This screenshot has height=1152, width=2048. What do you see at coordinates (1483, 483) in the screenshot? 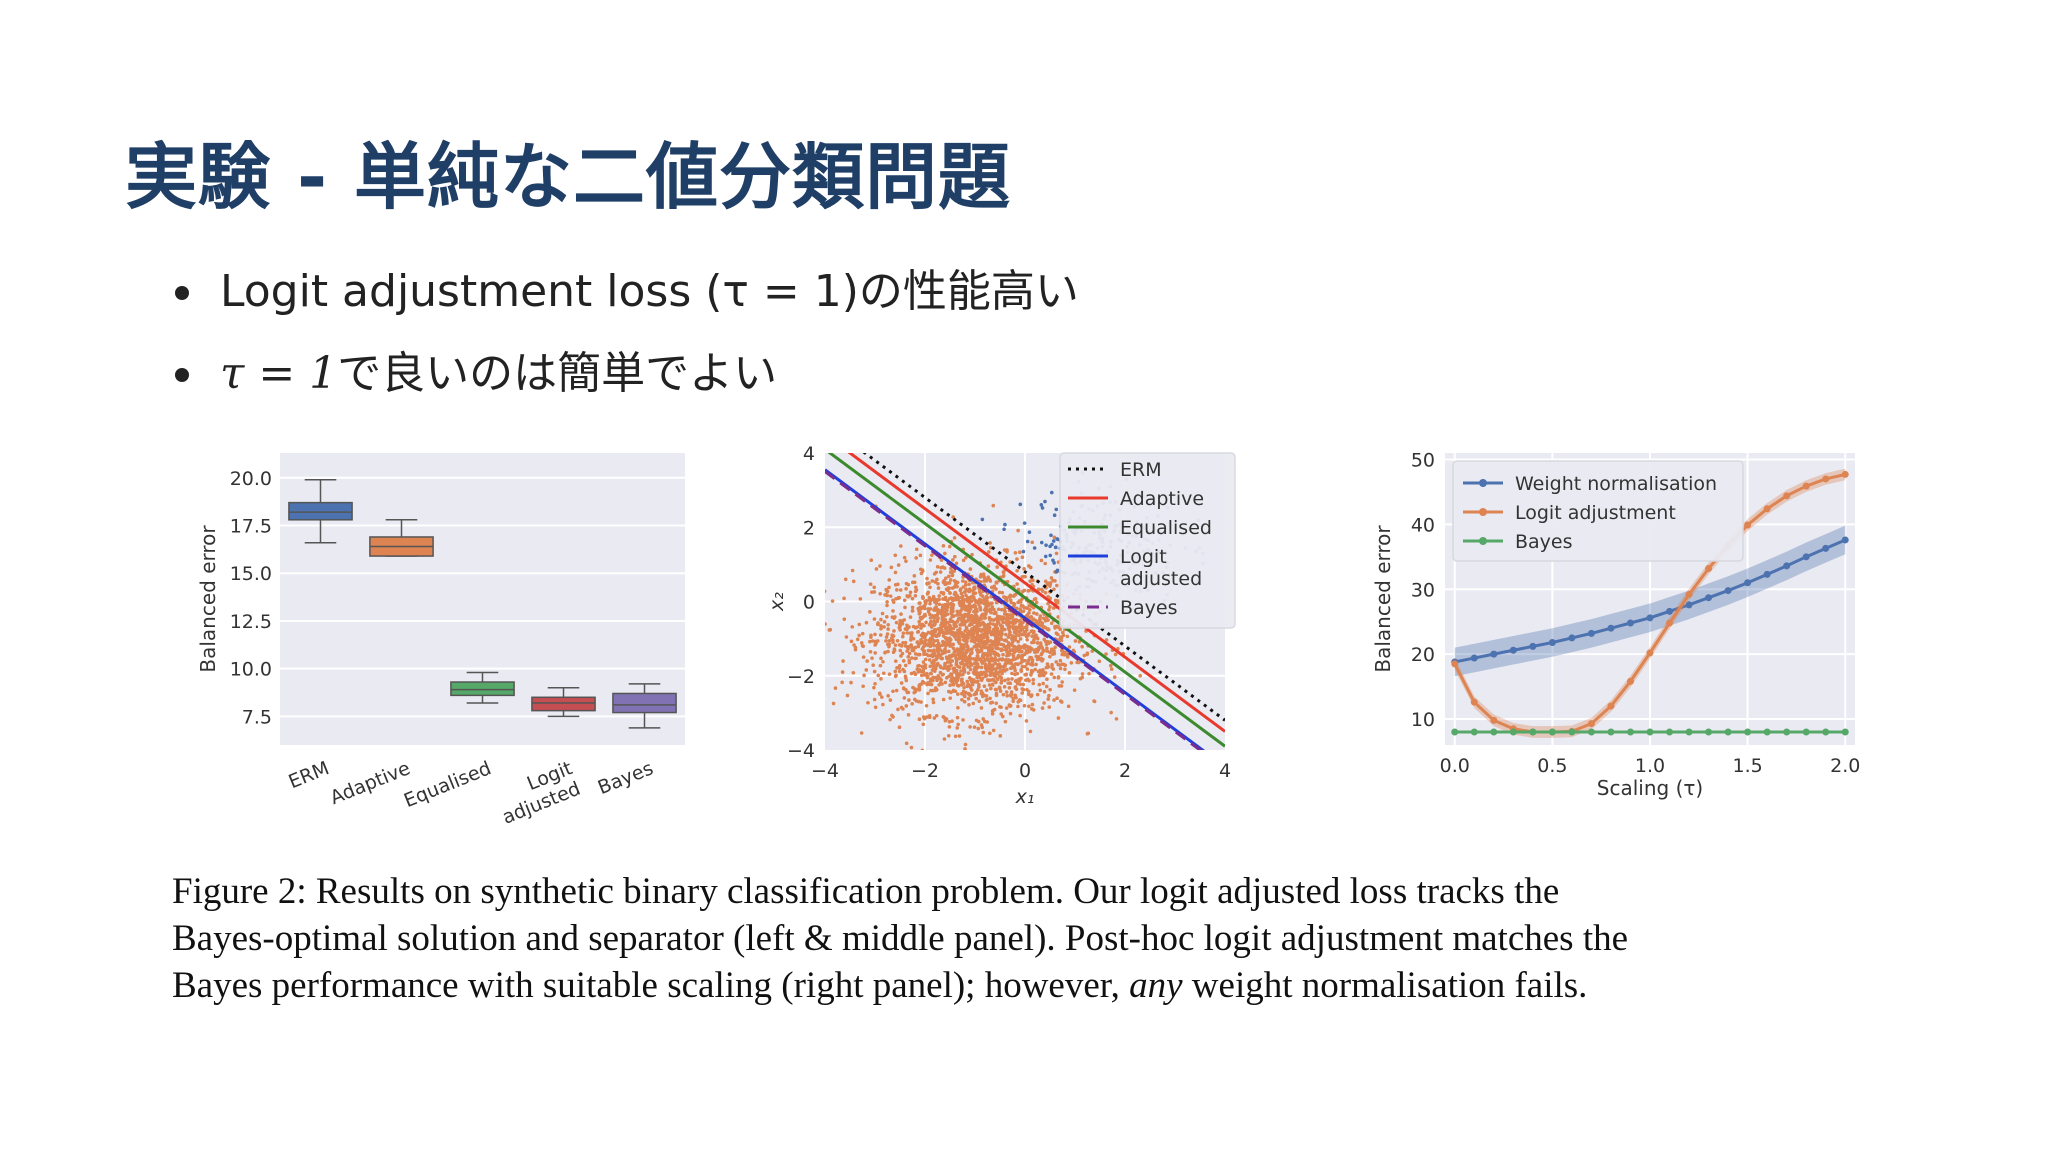
I see `legend-marker` at bounding box center [1483, 483].